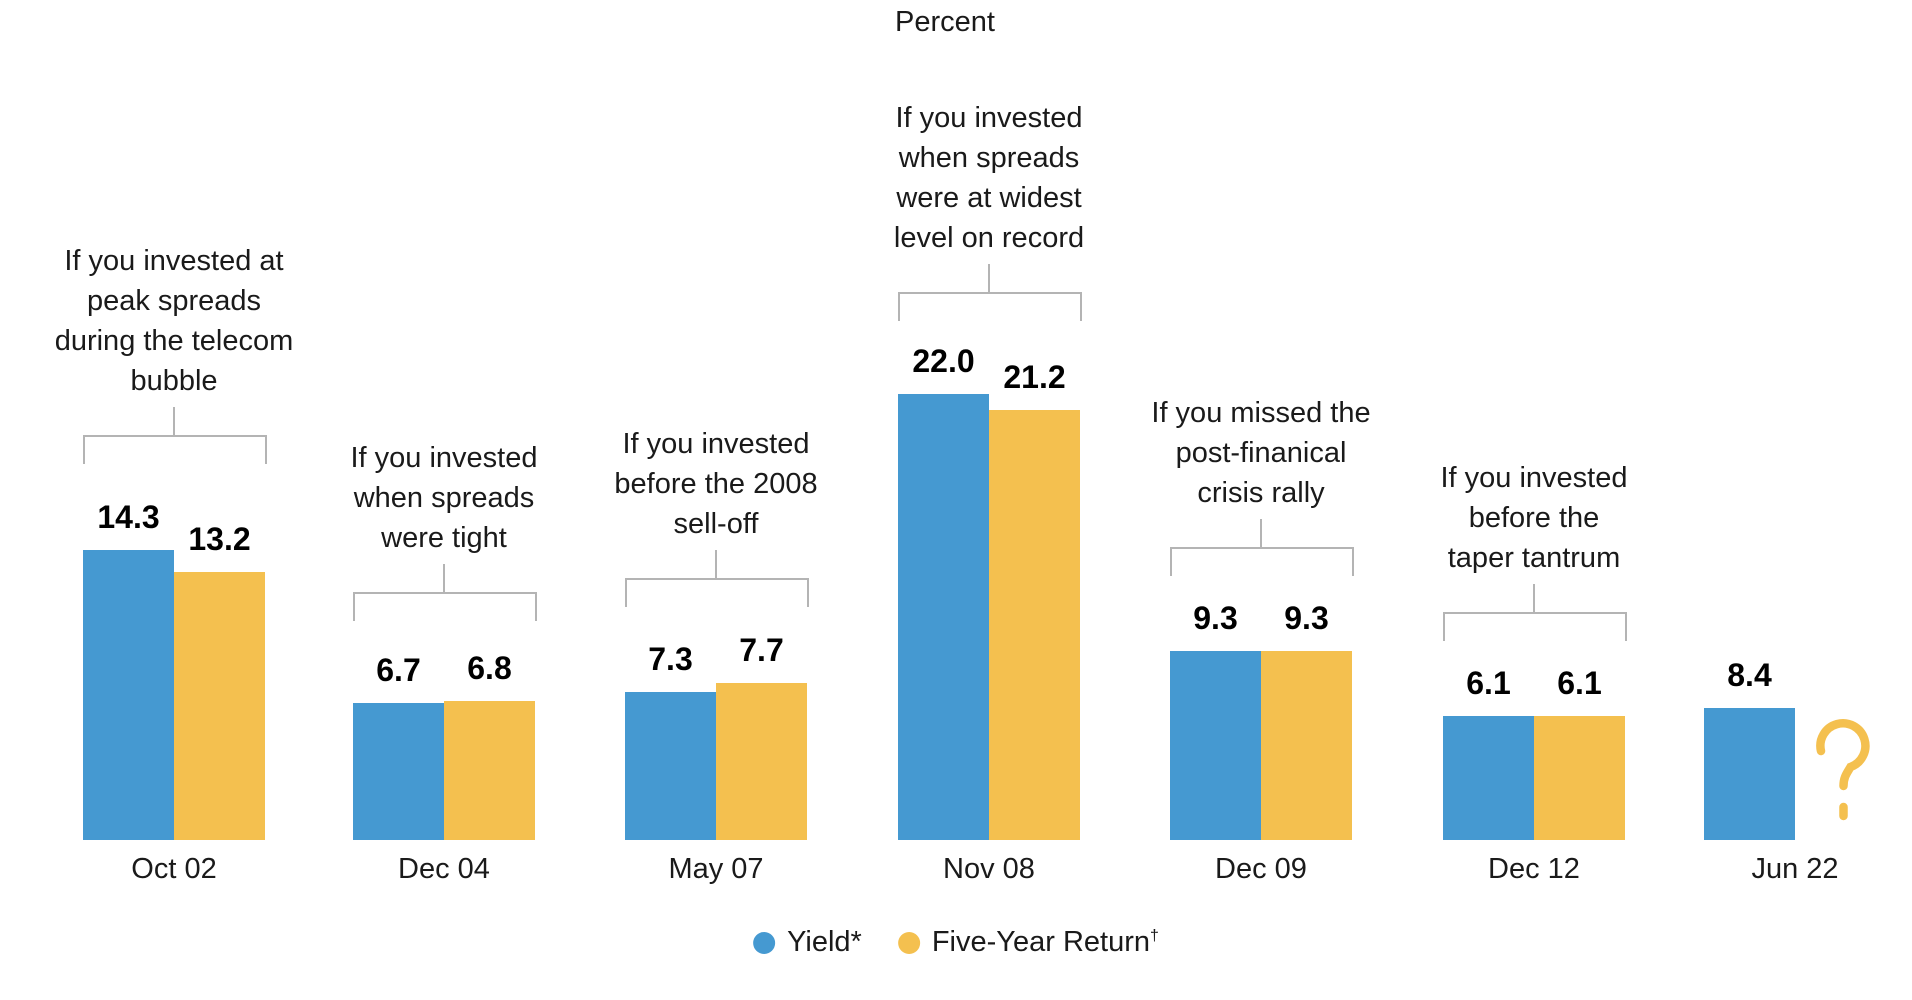  I want to click on annotation-line: before the, so click(1534, 518).